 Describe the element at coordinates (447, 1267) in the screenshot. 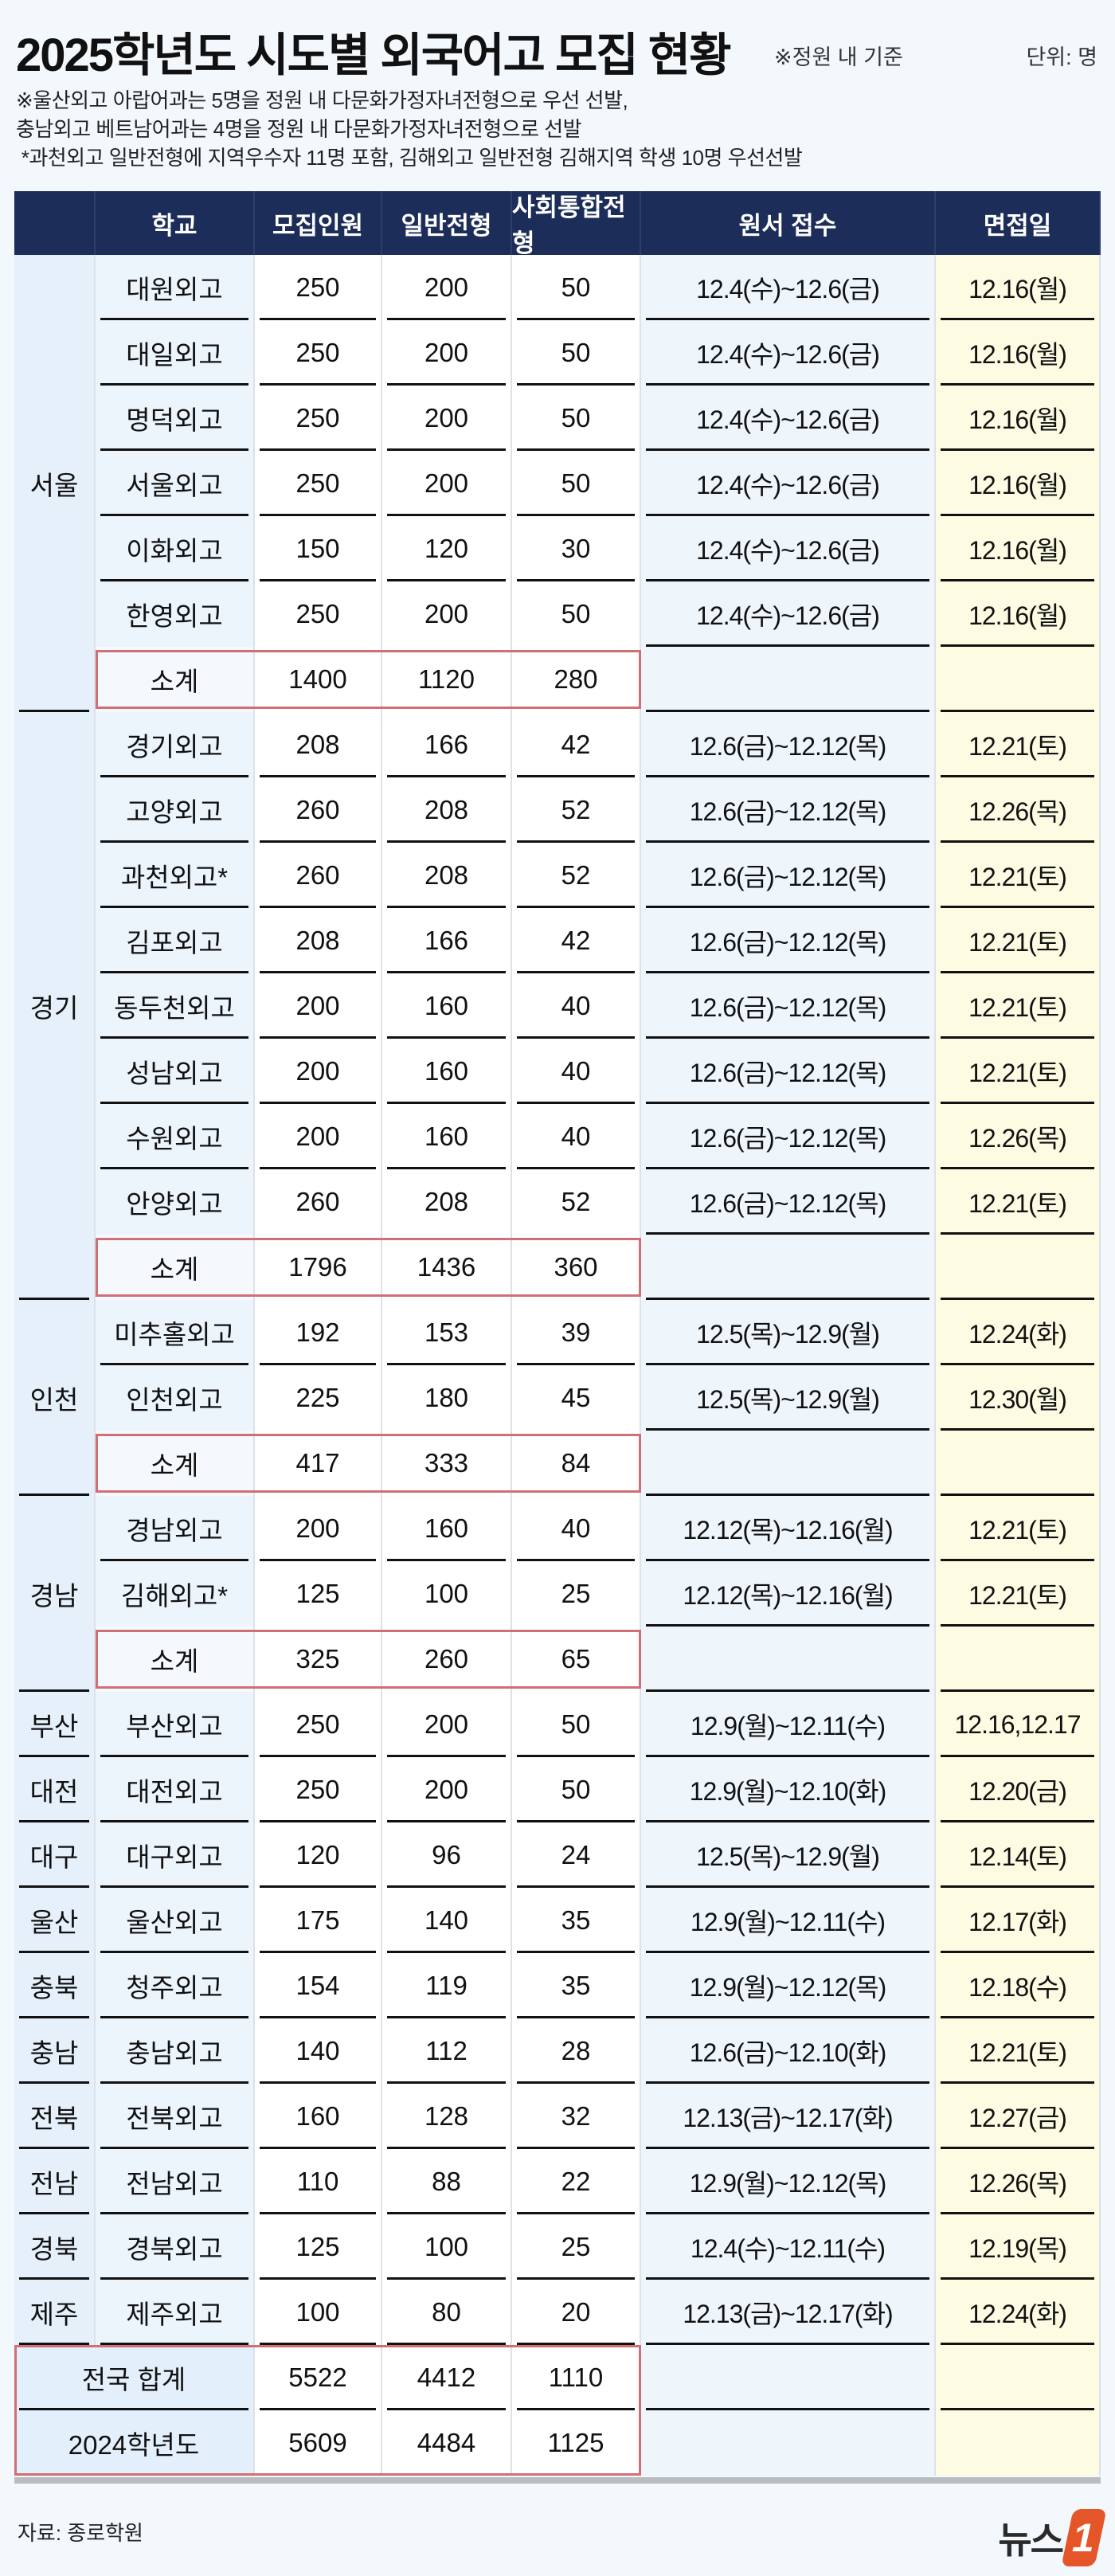

I see `subtotal-general: 1436` at that location.